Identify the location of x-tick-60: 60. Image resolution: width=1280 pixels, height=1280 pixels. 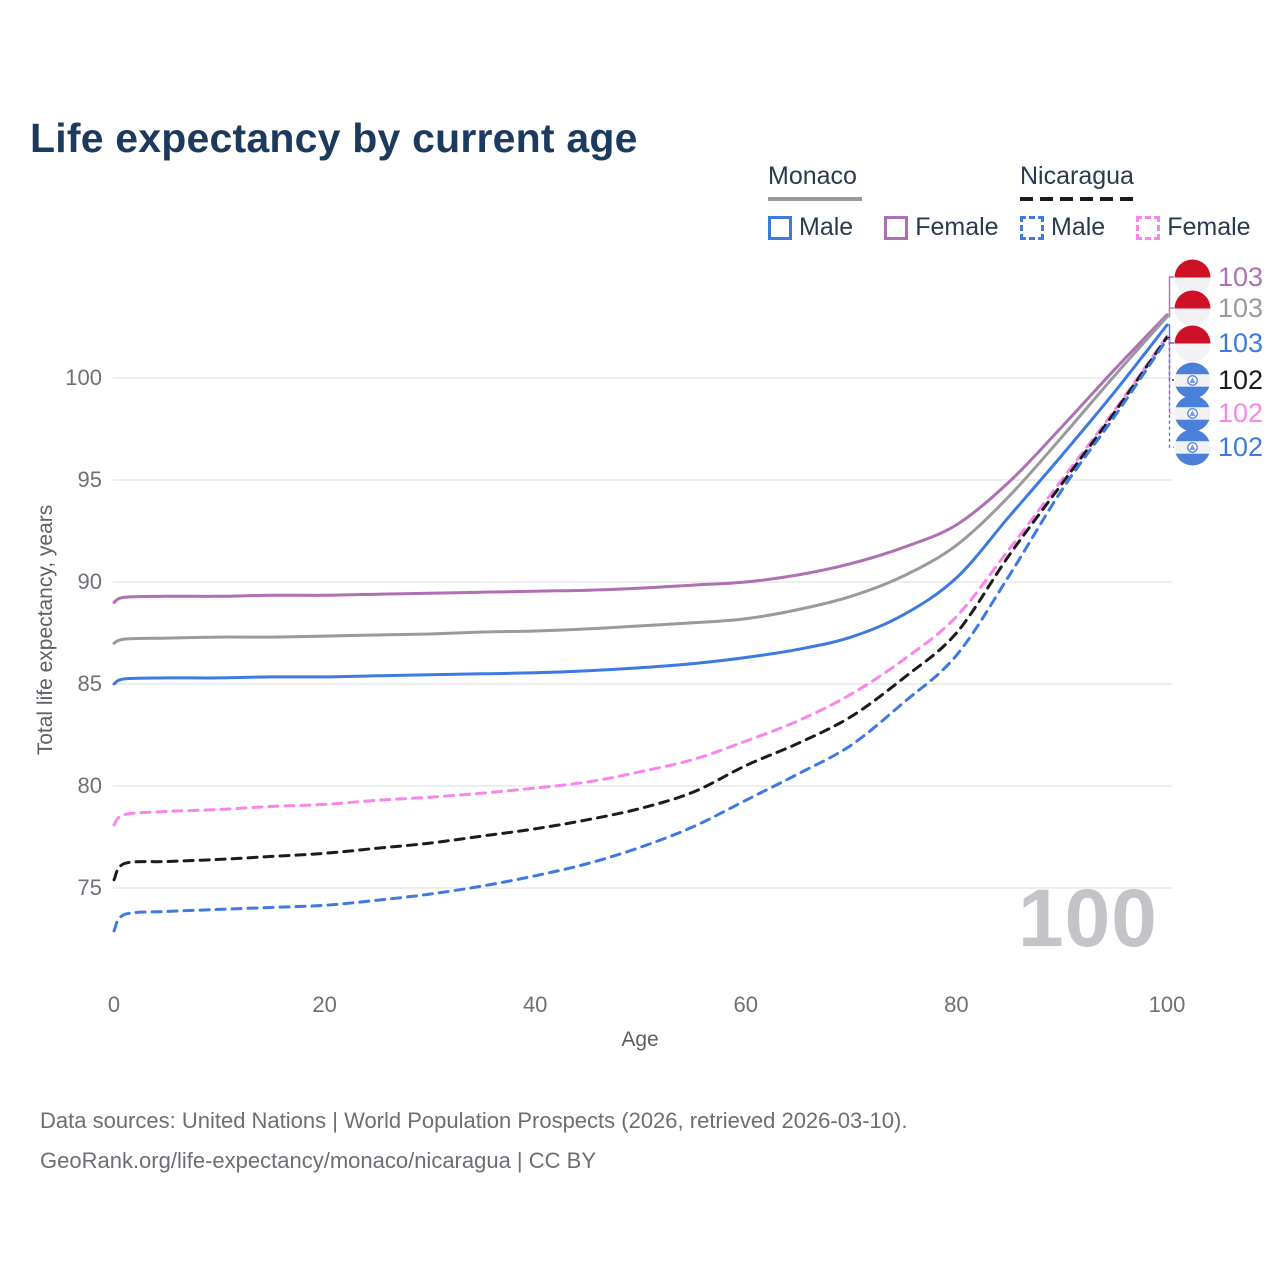
(746, 1004).